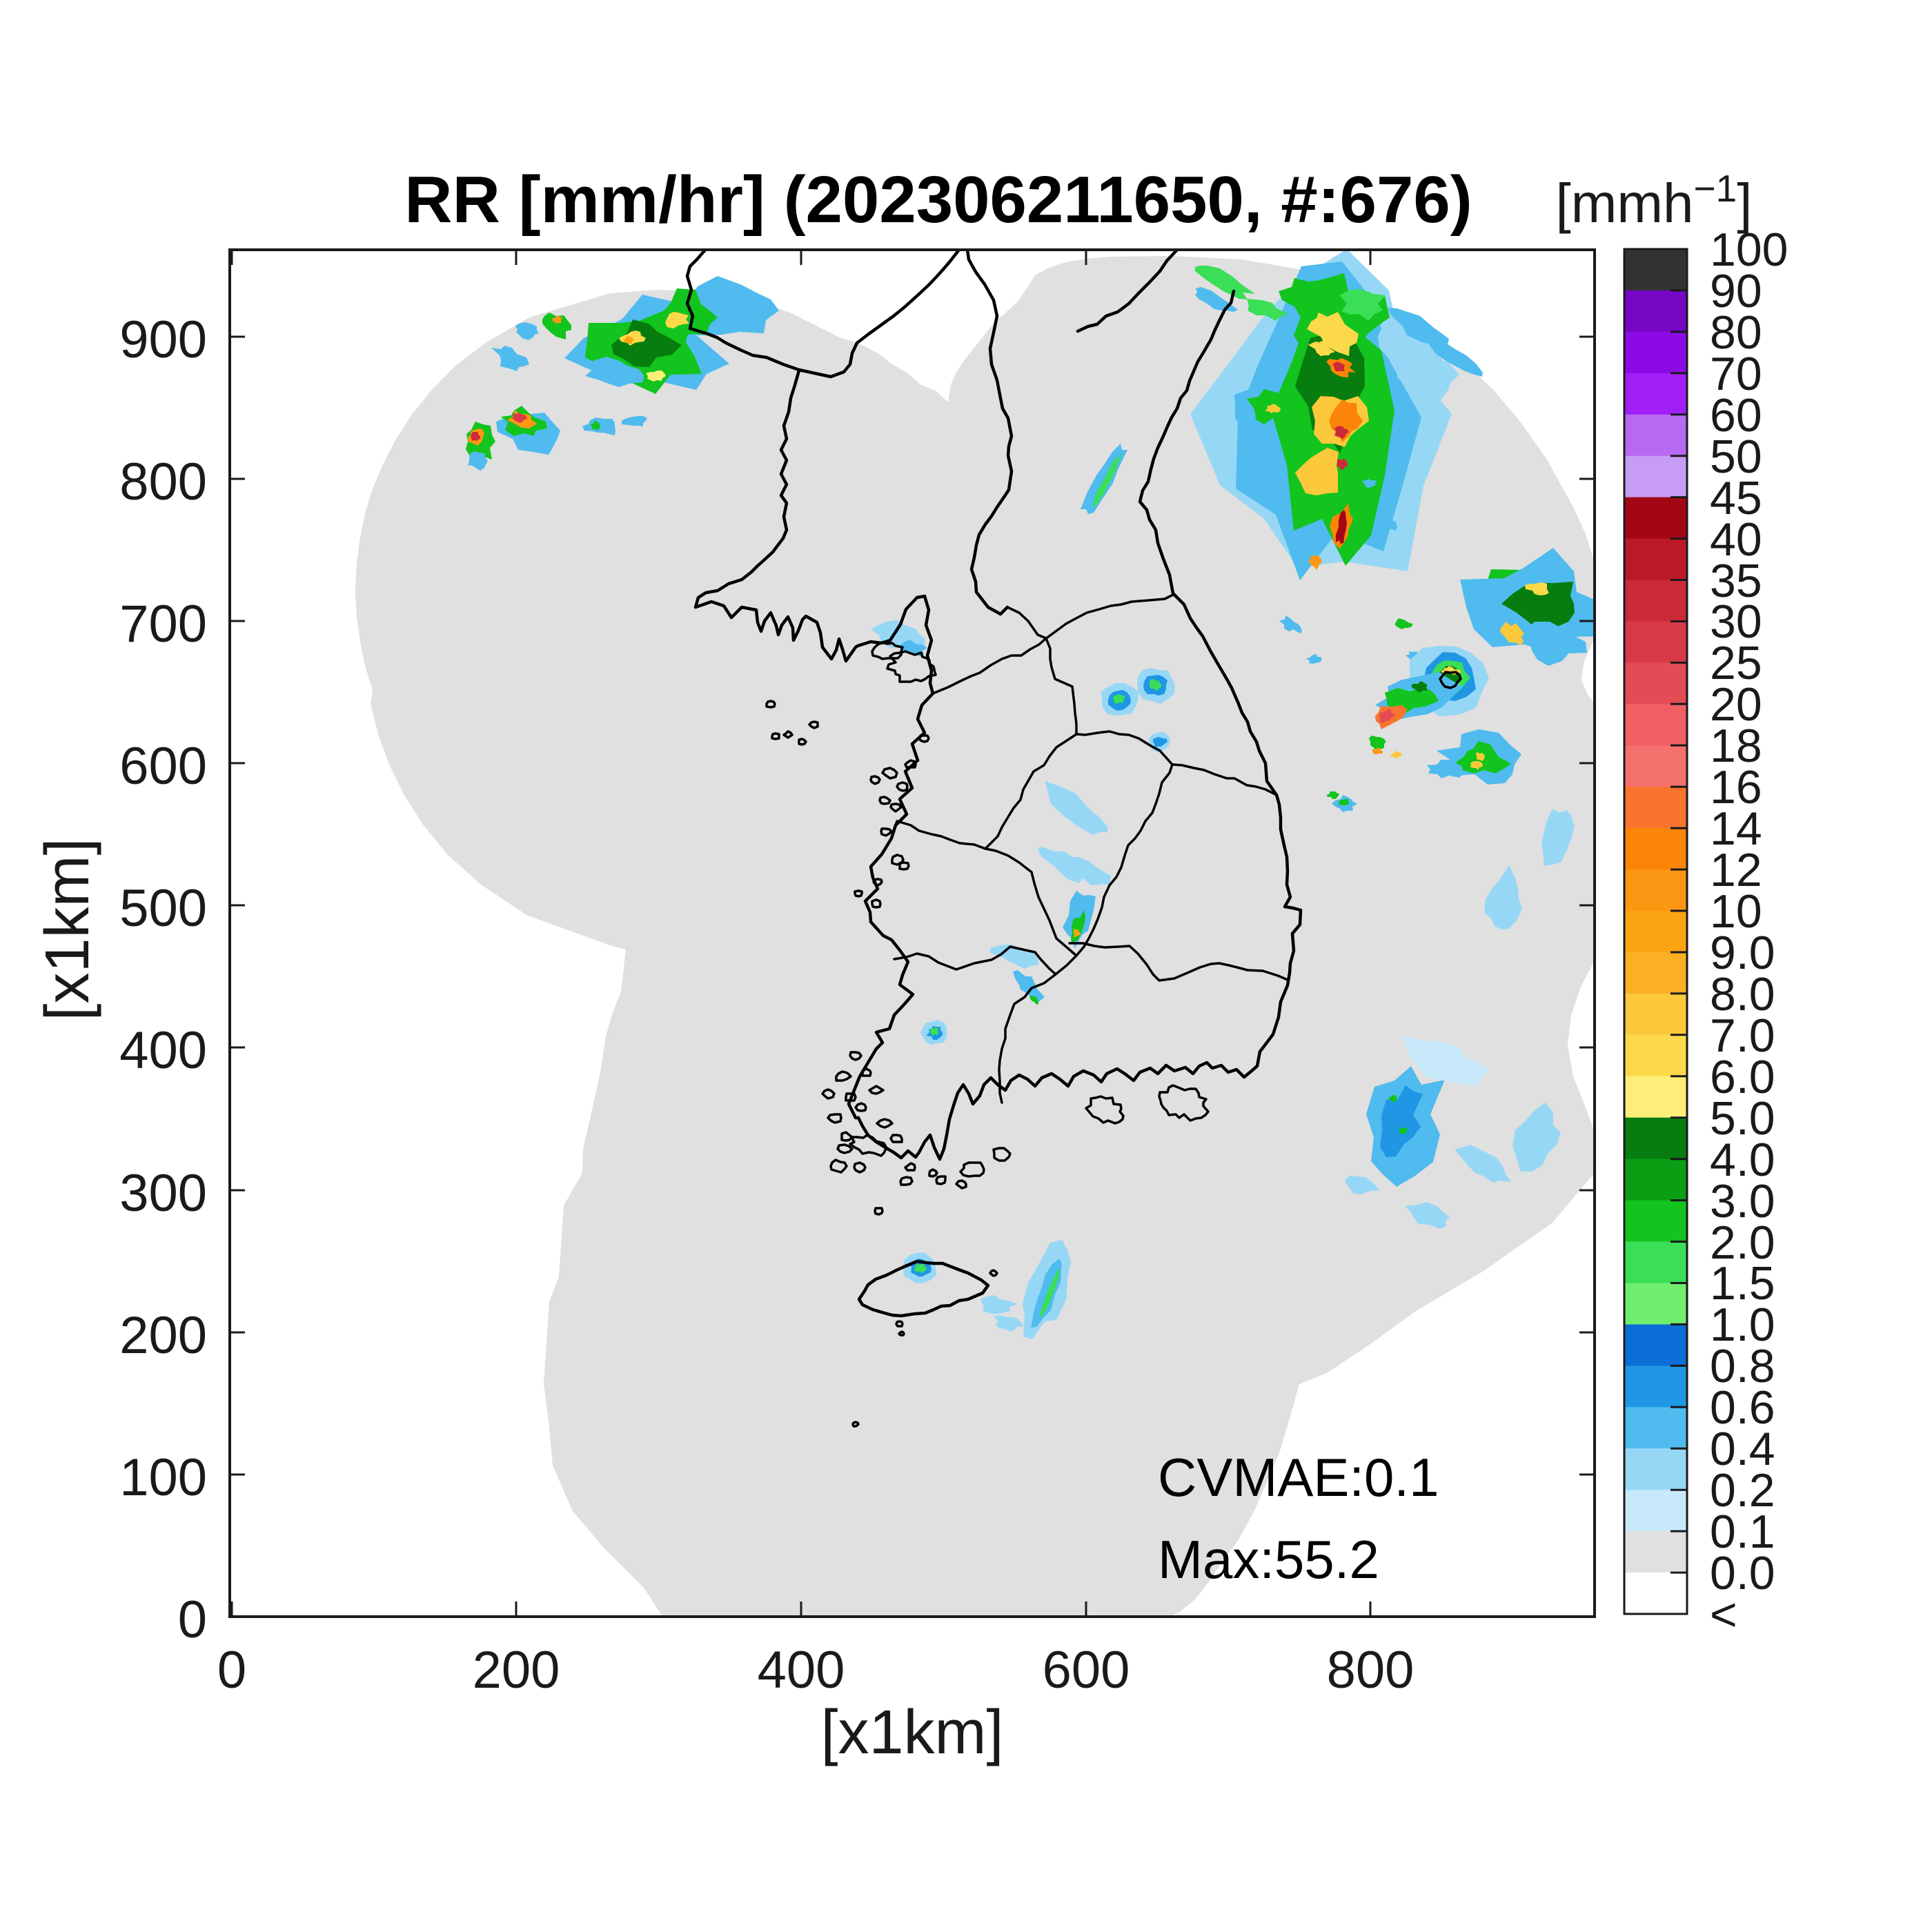 The image size is (1932, 1932). I want to click on svg-text: 20, so click(1736, 704).